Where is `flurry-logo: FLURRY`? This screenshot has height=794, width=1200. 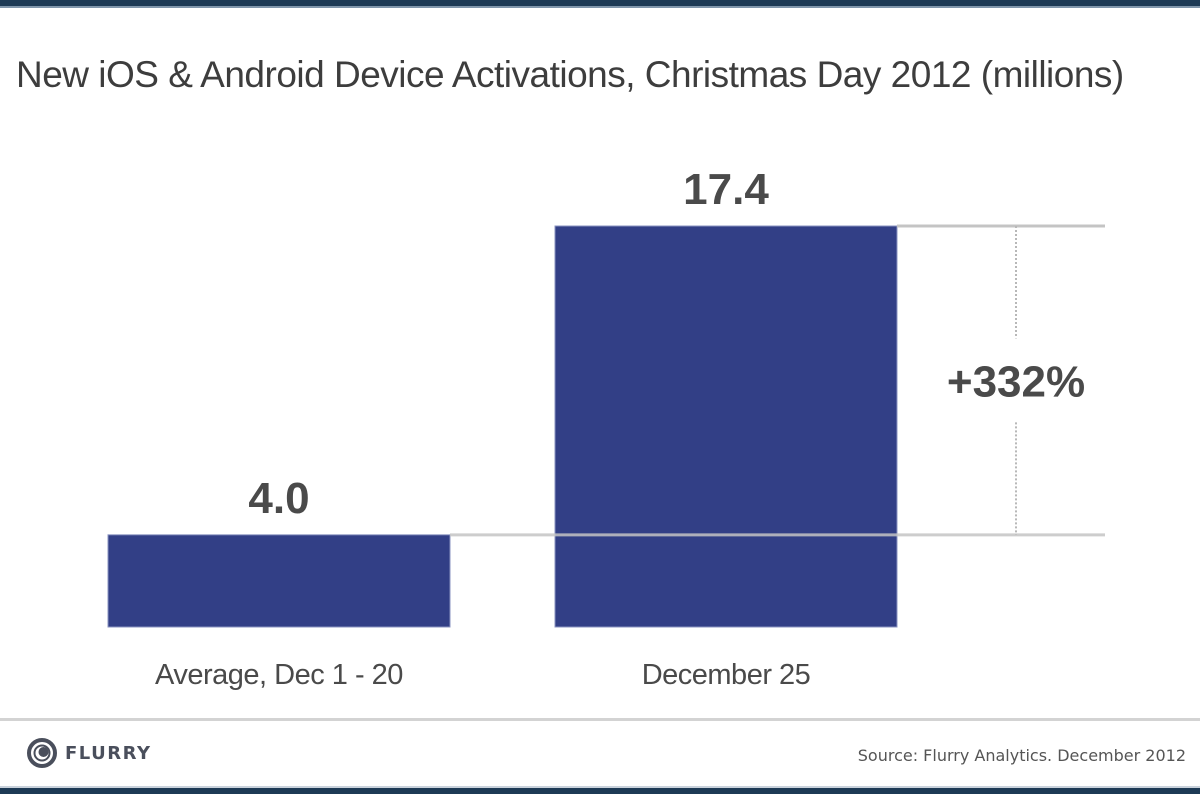 flurry-logo: FLURRY is located at coordinates (89, 753).